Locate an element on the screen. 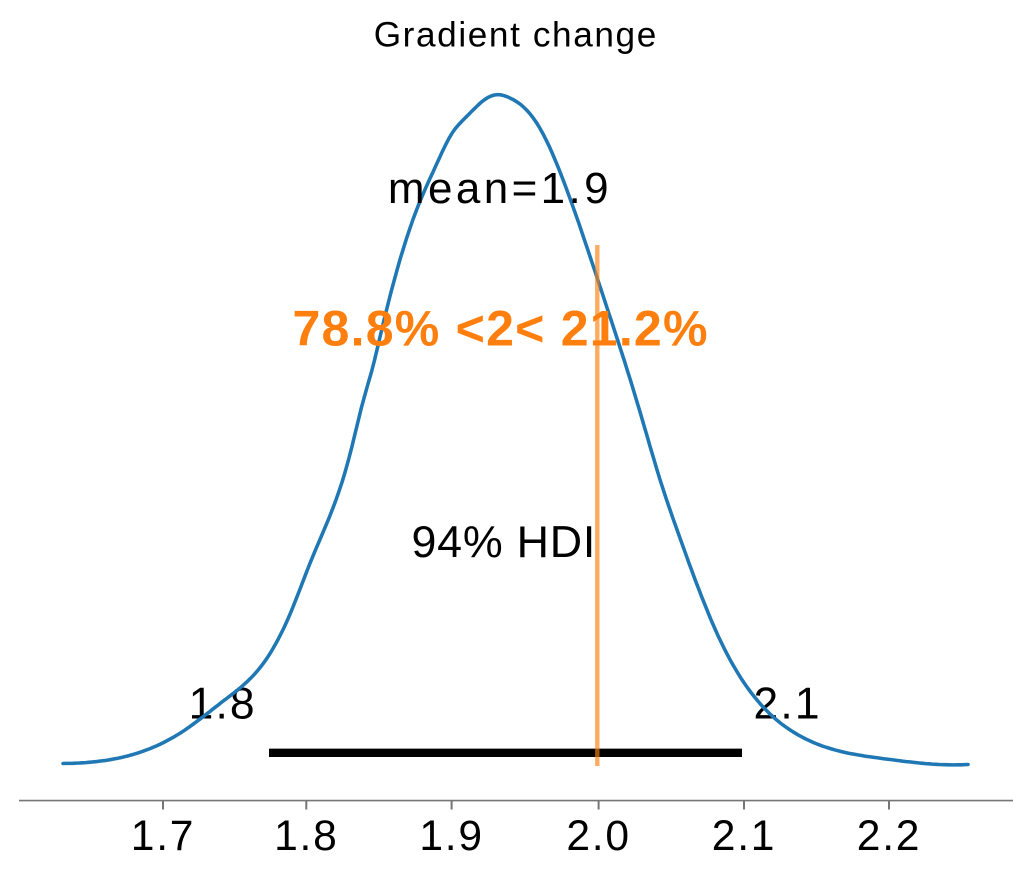 This screenshot has width=1032, height=877. svg-text: 94% HDI is located at coordinates (503, 542).